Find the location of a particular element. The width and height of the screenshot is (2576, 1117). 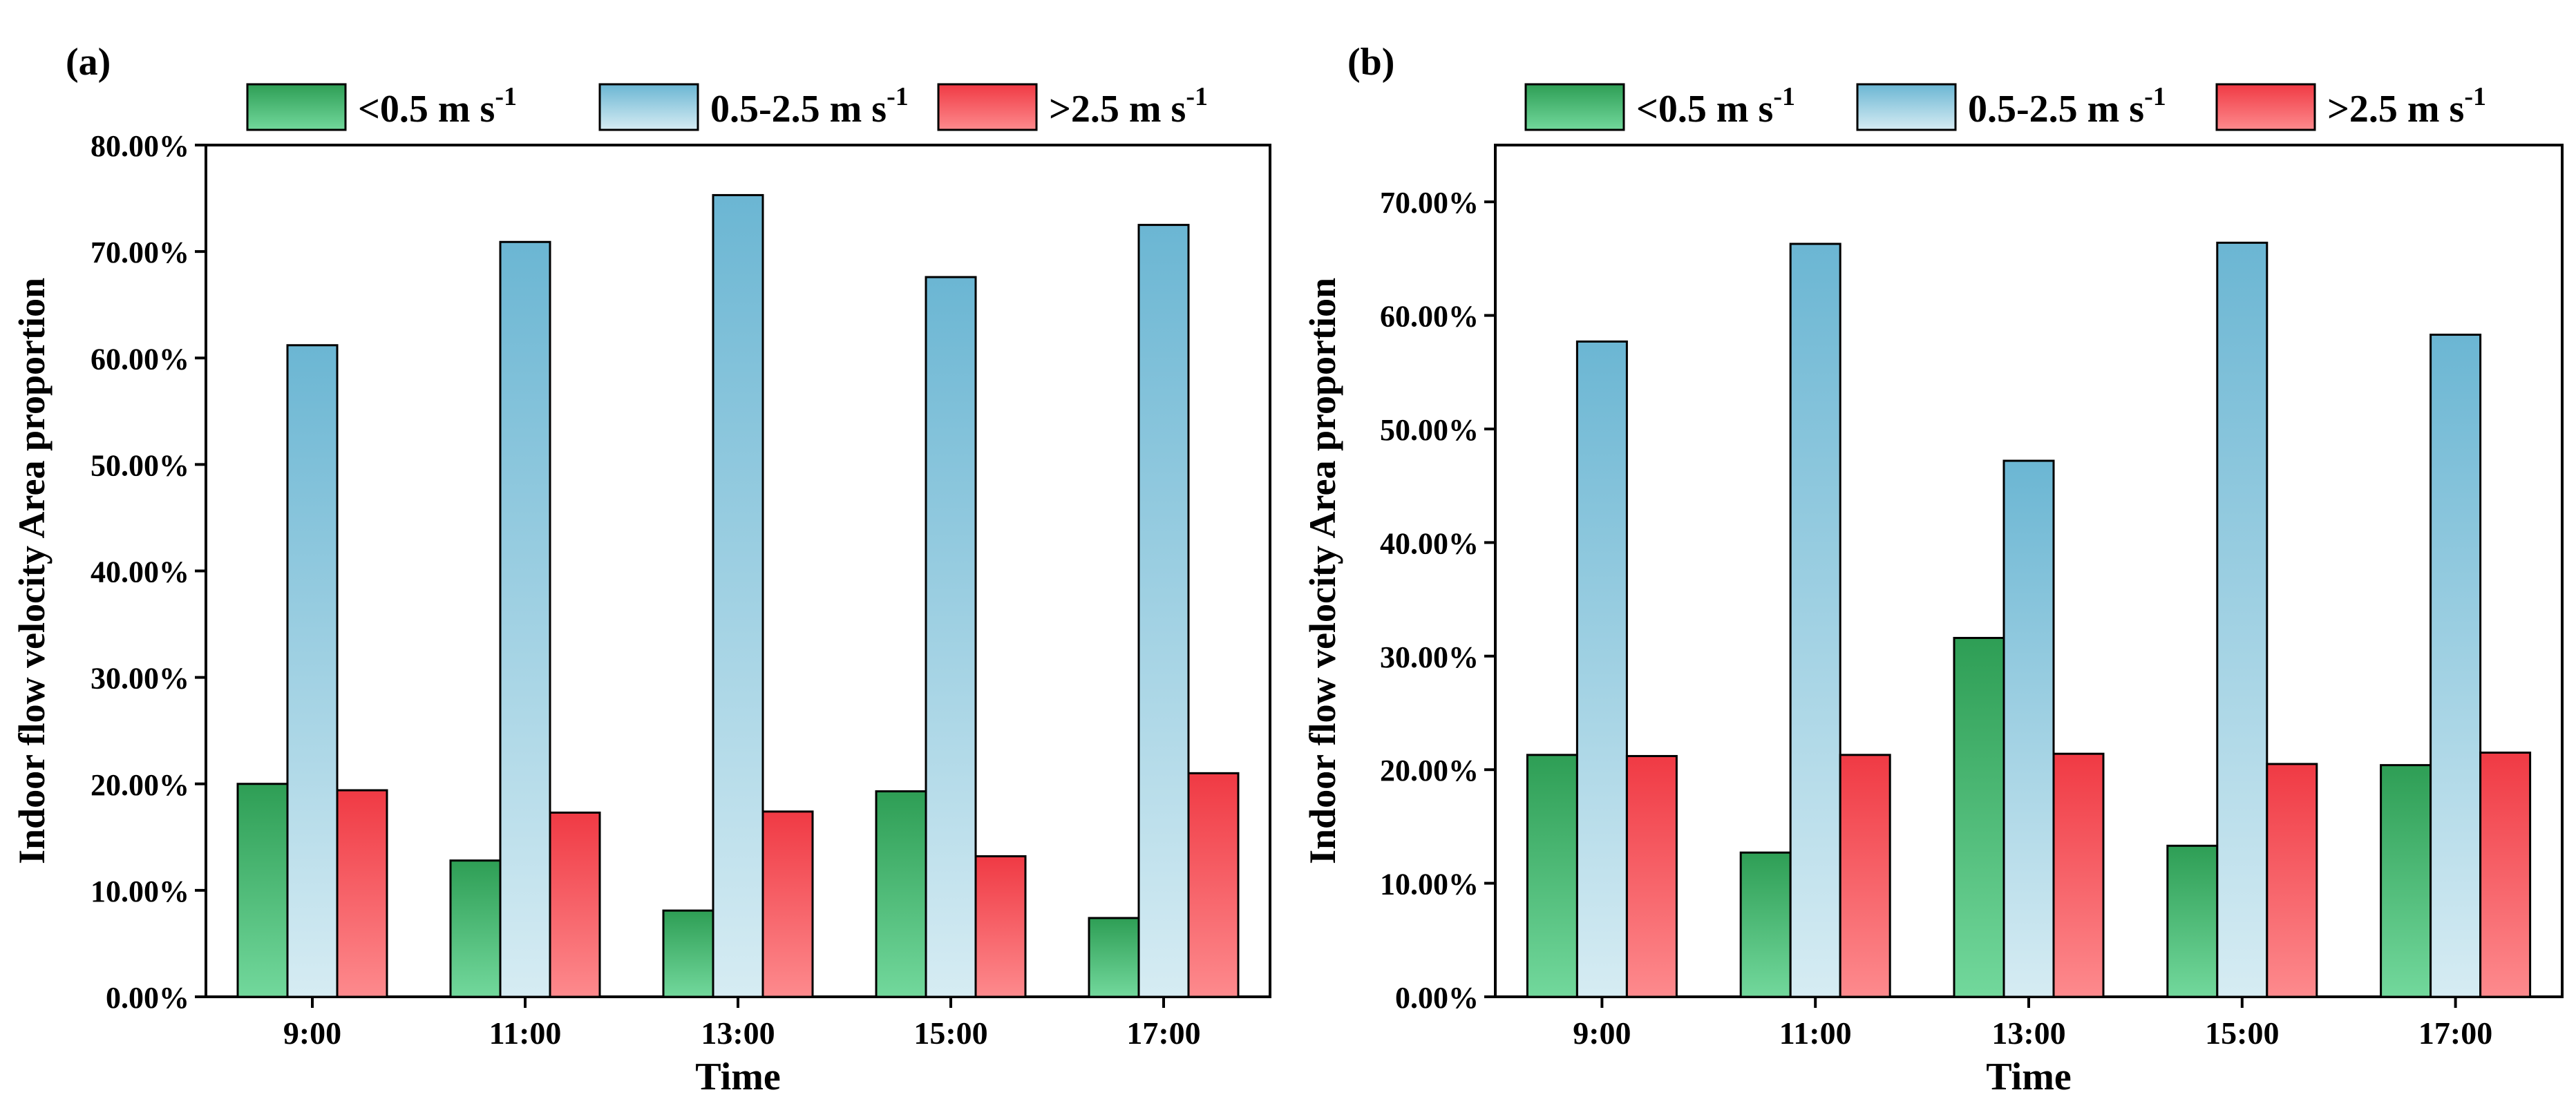

chart-0-xtick-label-3: 15:00 is located at coordinates (950, 1033).